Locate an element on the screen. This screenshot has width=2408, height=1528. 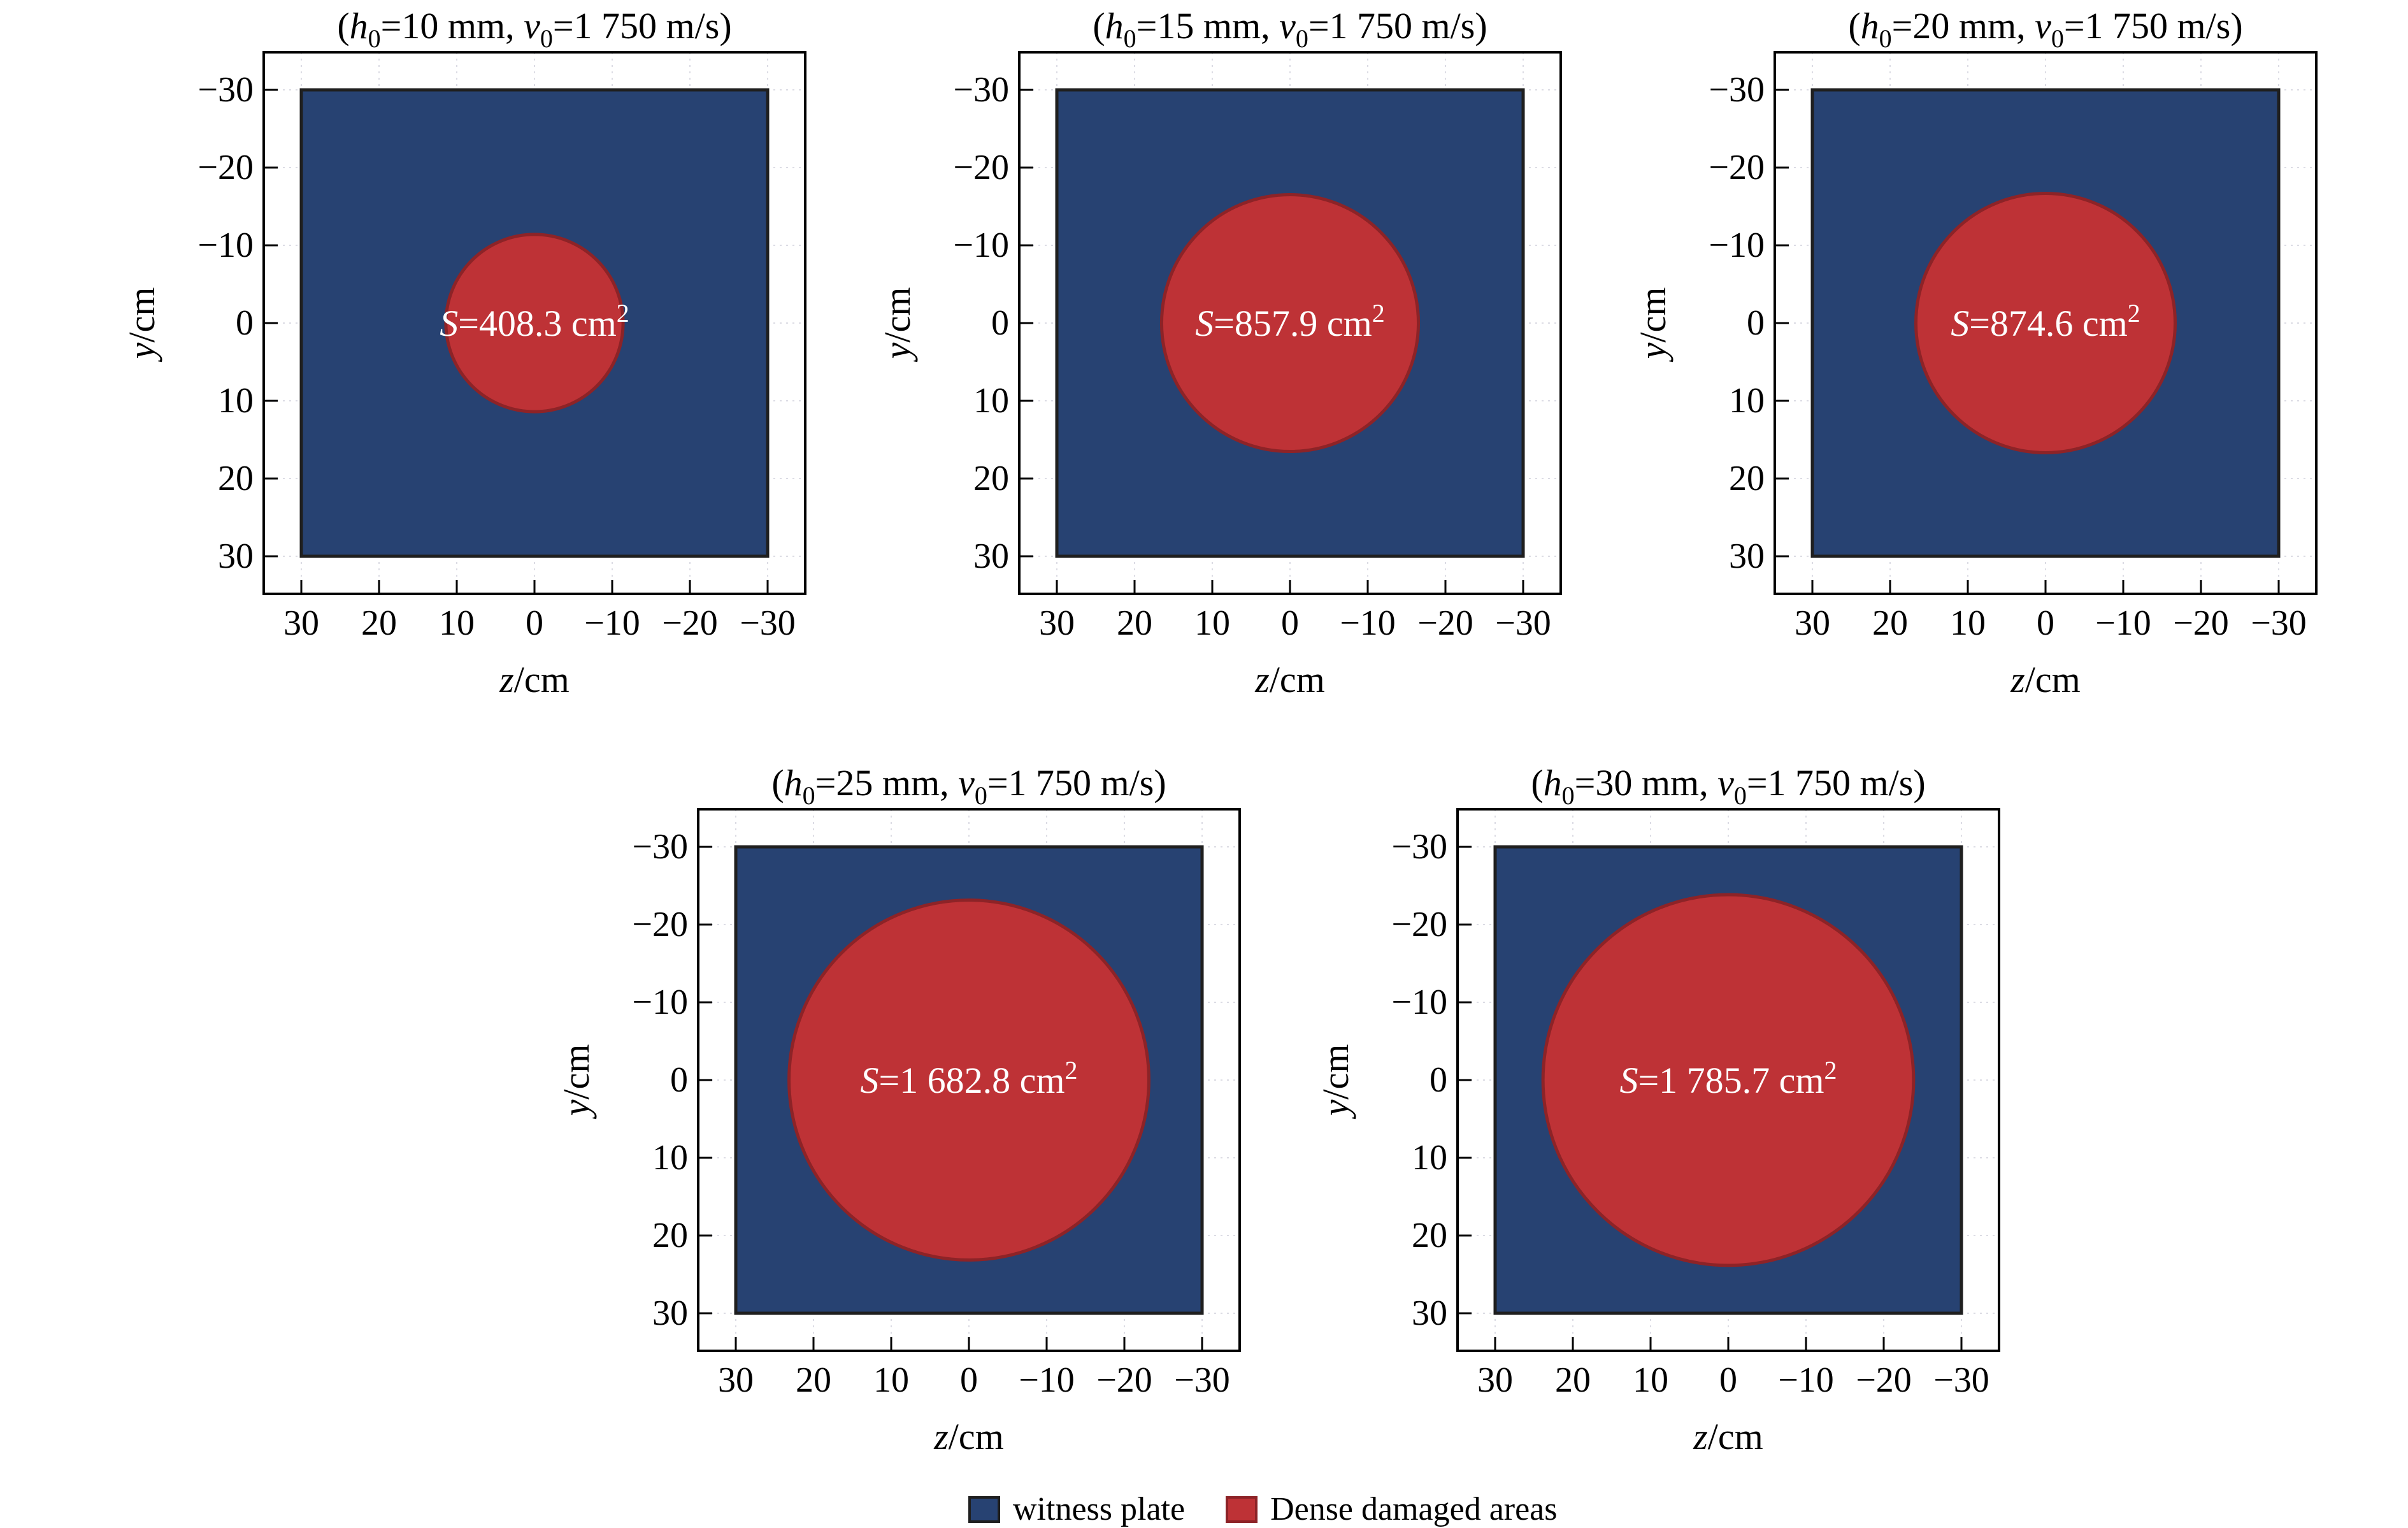
subplot-title: (h0=20 mm, v0=1 750 m/s) is located at coordinates (2045, 29).